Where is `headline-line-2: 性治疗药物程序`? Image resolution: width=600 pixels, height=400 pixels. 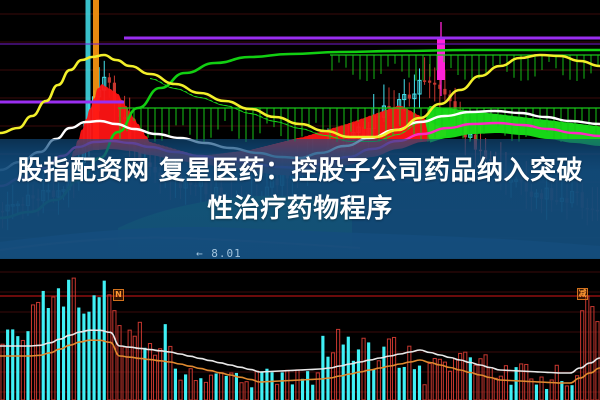
headline-line-2: 性治疗药物程序 is located at coordinates (300, 209).